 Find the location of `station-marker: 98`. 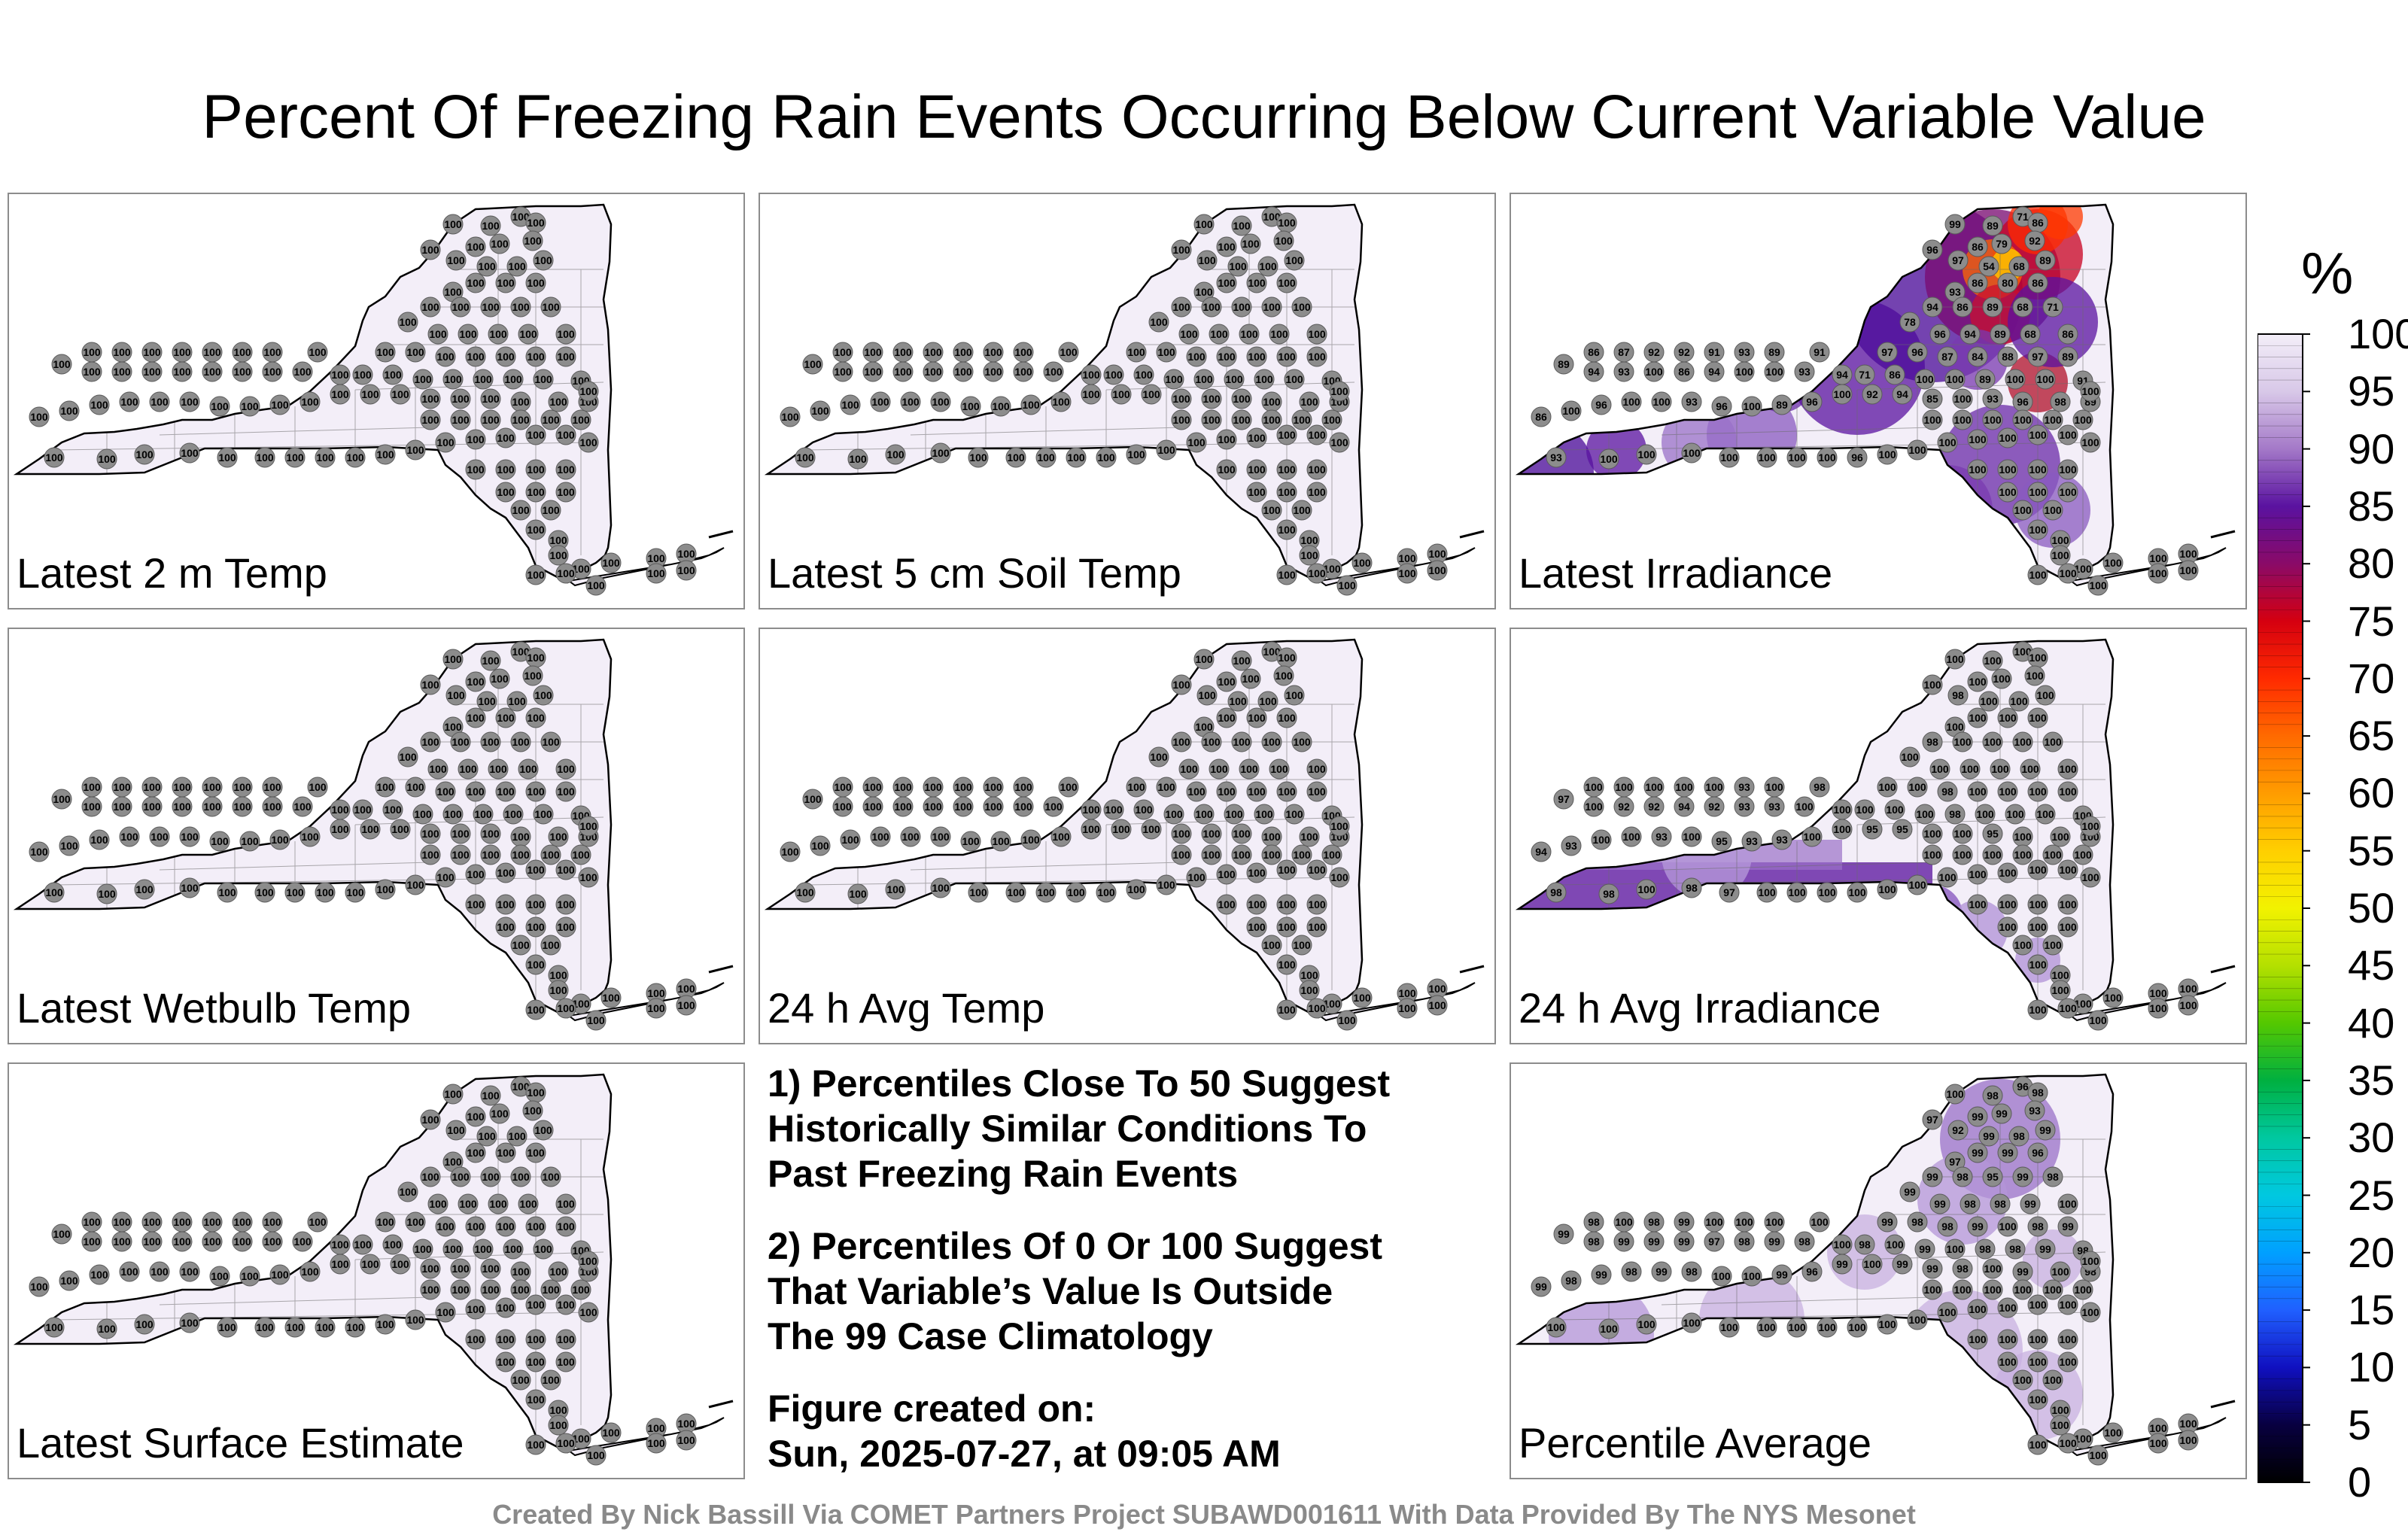

station-marker: 98 is located at coordinates (1654, 1222).